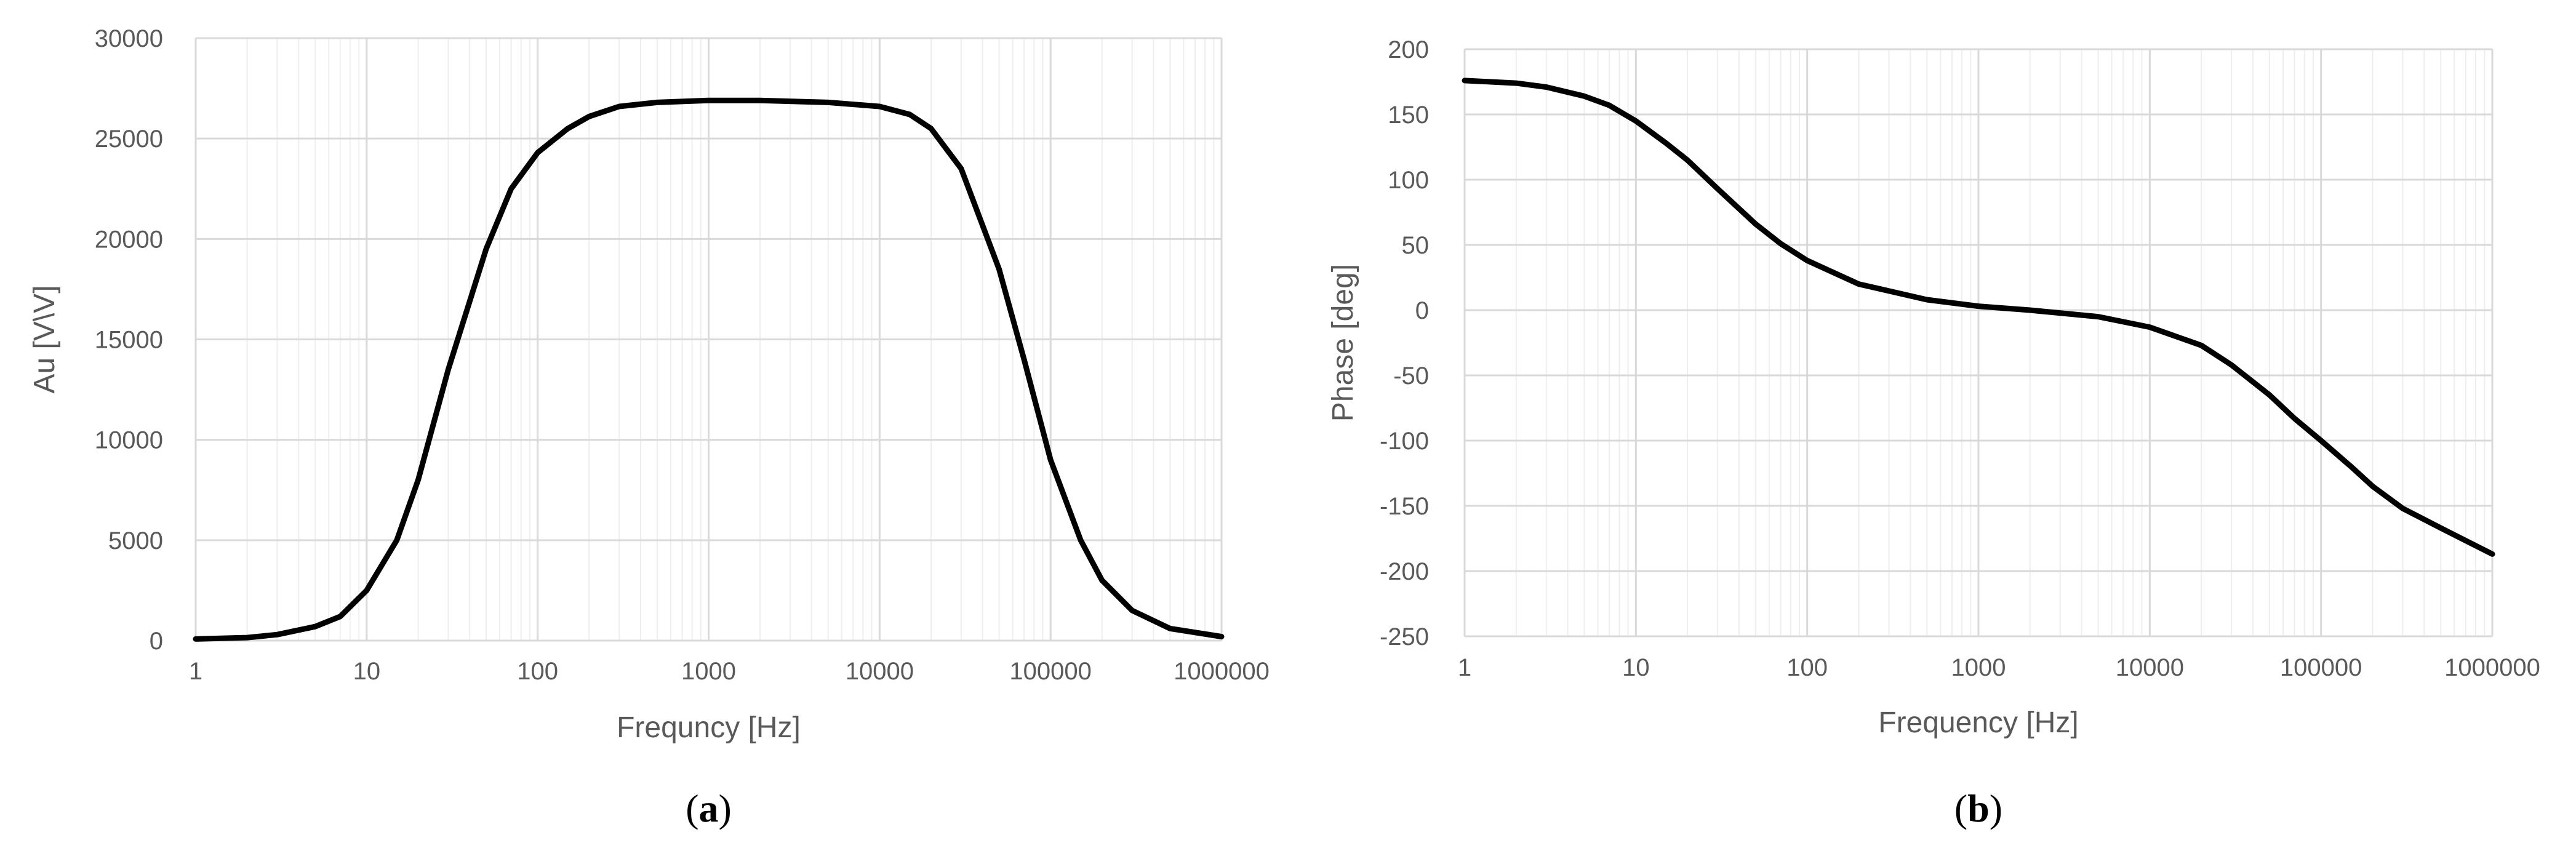  Describe the element at coordinates (1416, 245) in the screenshot. I see `y-tick-label: 50` at that location.